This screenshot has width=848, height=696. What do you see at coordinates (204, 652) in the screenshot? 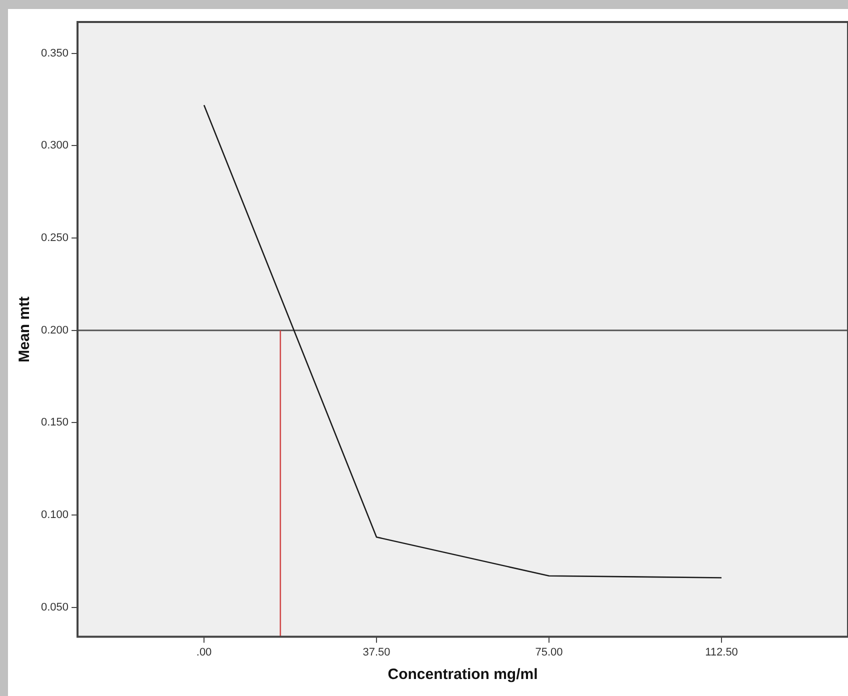
I see `x-tick-label: .00` at bounding box center [204, 652].